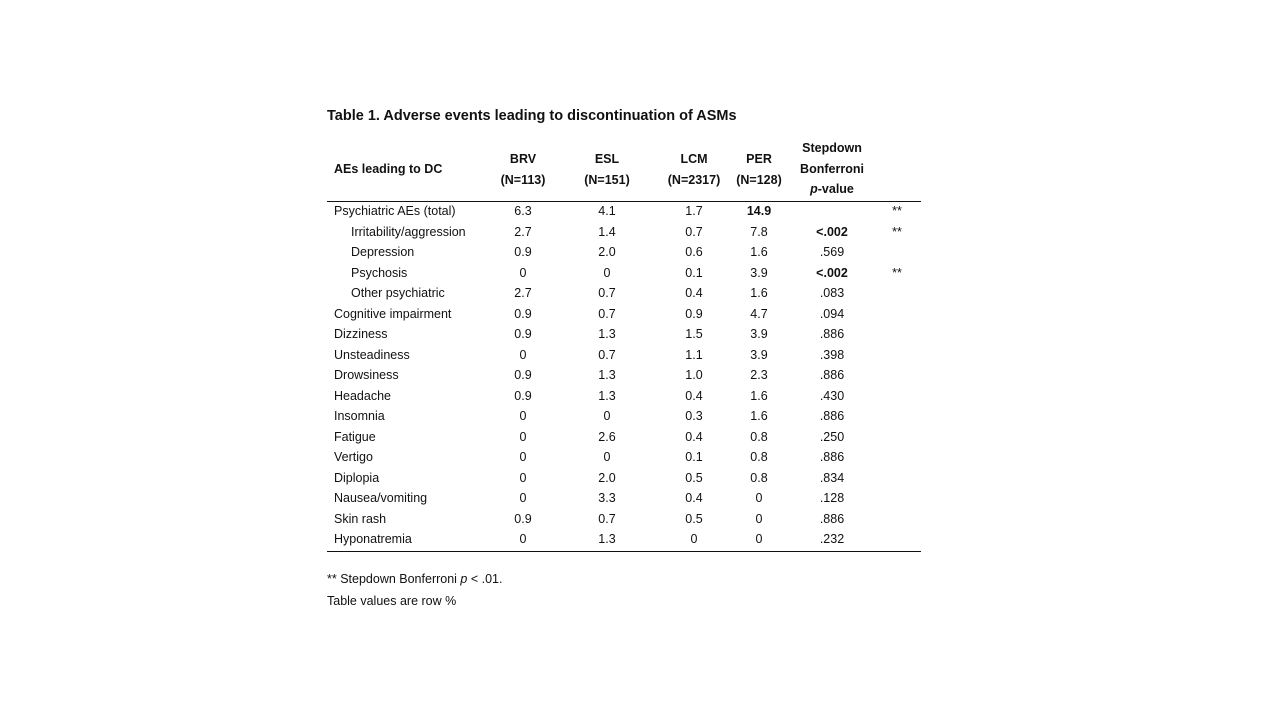 Image resolution: width=1280 pixels, height=720 pixels. Describe the element at coordinates (832, 354) in the screenshot. I see `cell-p-value: .398` at that location.